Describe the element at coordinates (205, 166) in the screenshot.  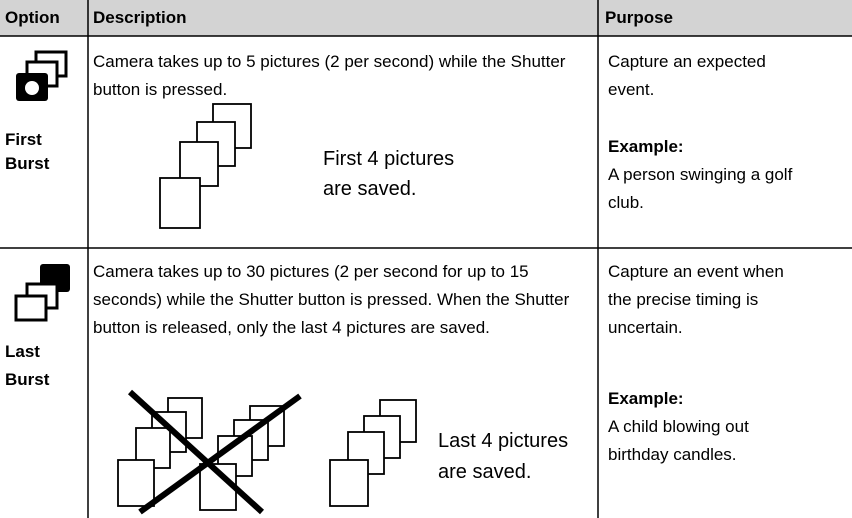
I see `first-burst-stack` at that location.